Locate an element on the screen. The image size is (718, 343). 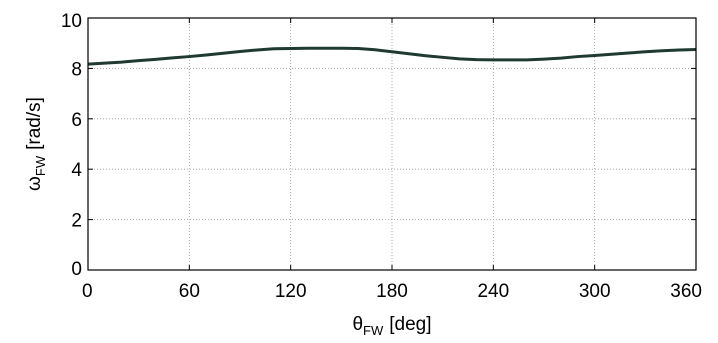
y-tick-label: 2 is located at coordinates (76, 221).